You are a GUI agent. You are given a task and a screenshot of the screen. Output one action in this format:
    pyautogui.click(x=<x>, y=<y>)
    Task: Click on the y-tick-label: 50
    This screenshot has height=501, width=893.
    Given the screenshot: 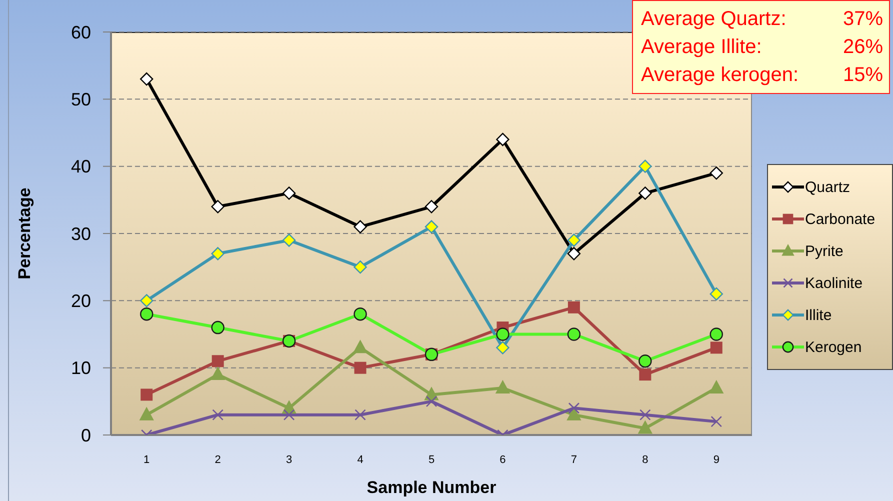 What is the action you would take?
    pyautogui.click(x=80, y=100)
    